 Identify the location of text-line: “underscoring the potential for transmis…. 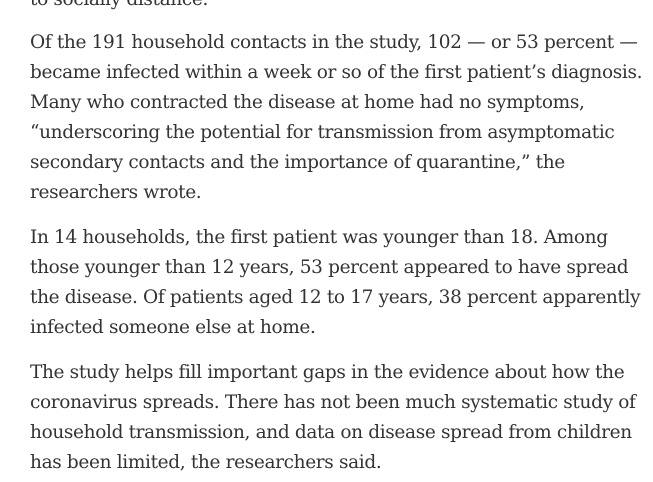
(322, 132).